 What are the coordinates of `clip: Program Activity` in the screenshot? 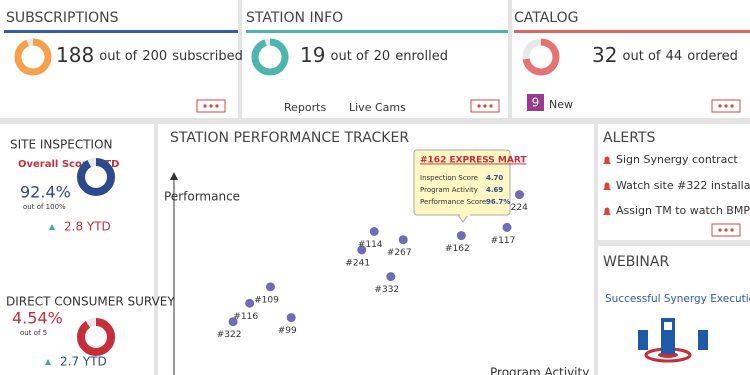 It's located at (539, 370).